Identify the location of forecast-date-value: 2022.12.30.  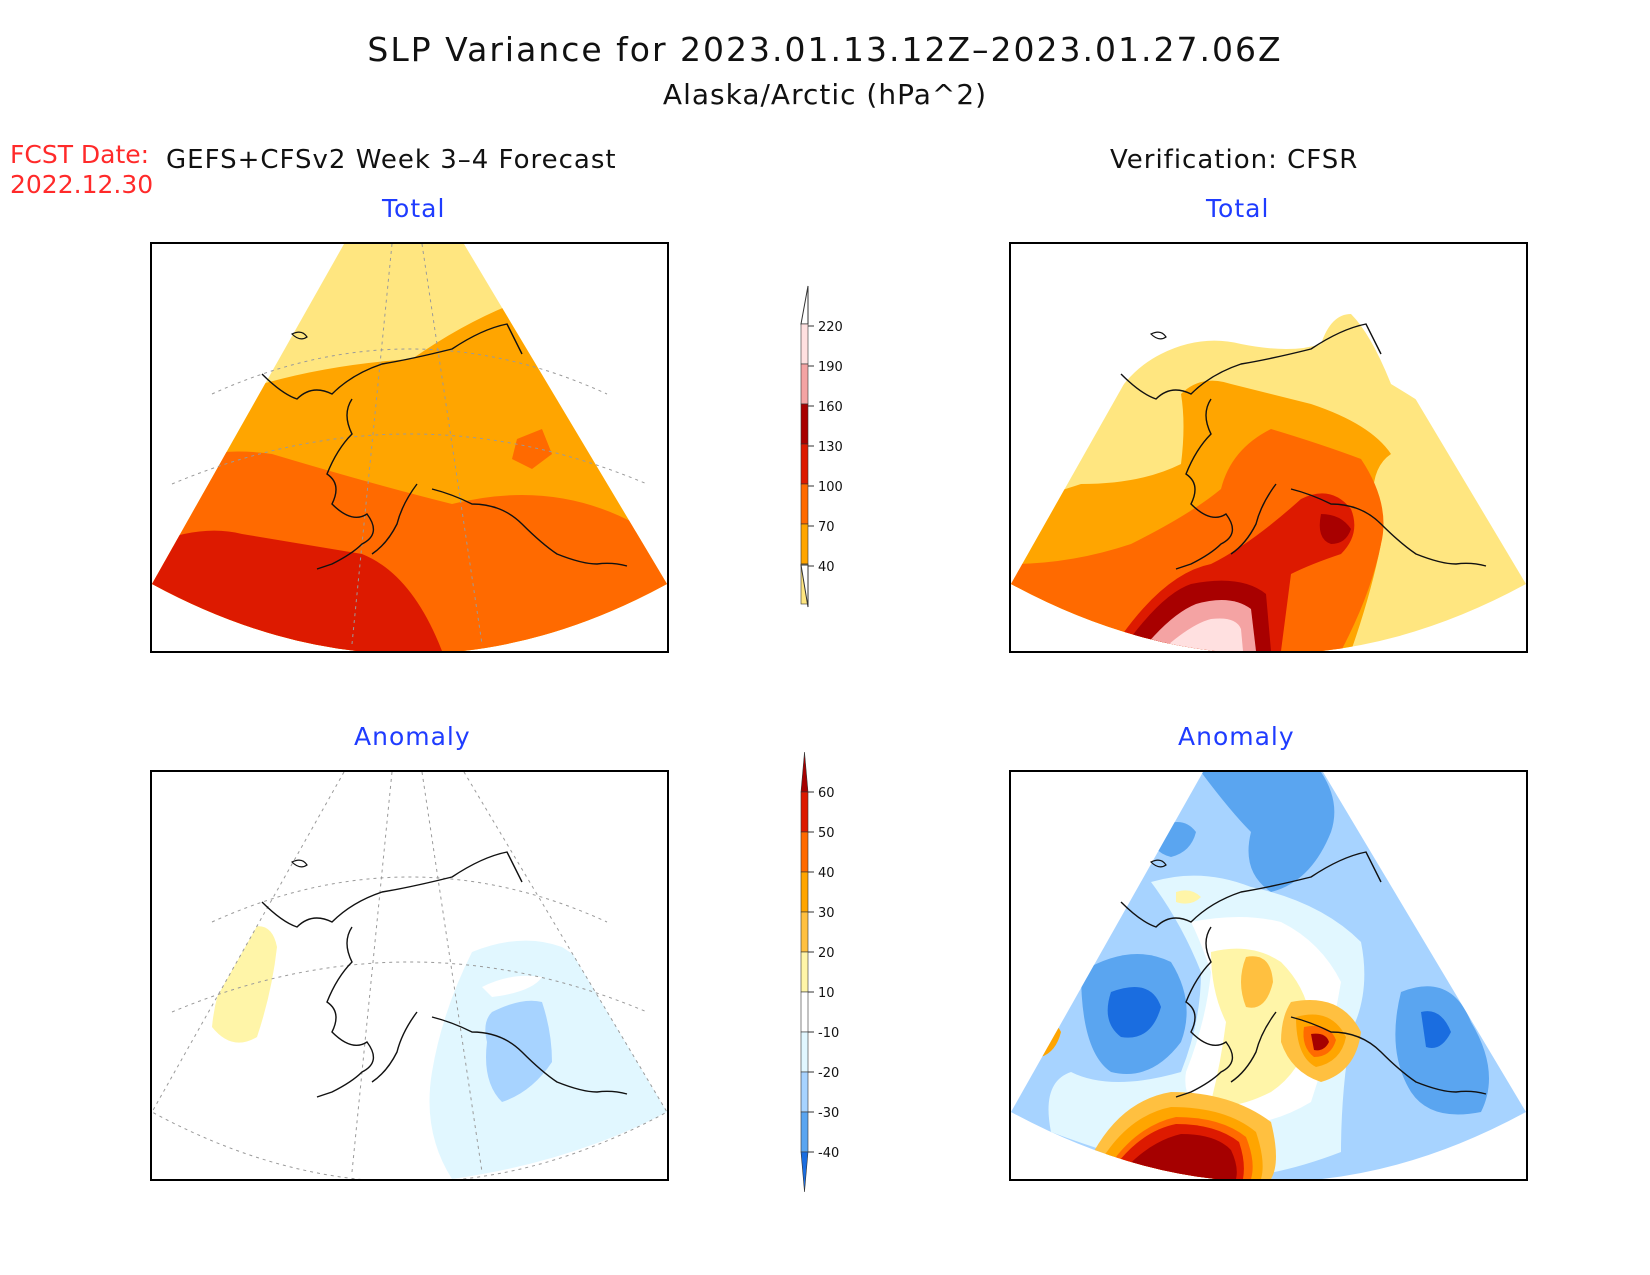
(82, 184).